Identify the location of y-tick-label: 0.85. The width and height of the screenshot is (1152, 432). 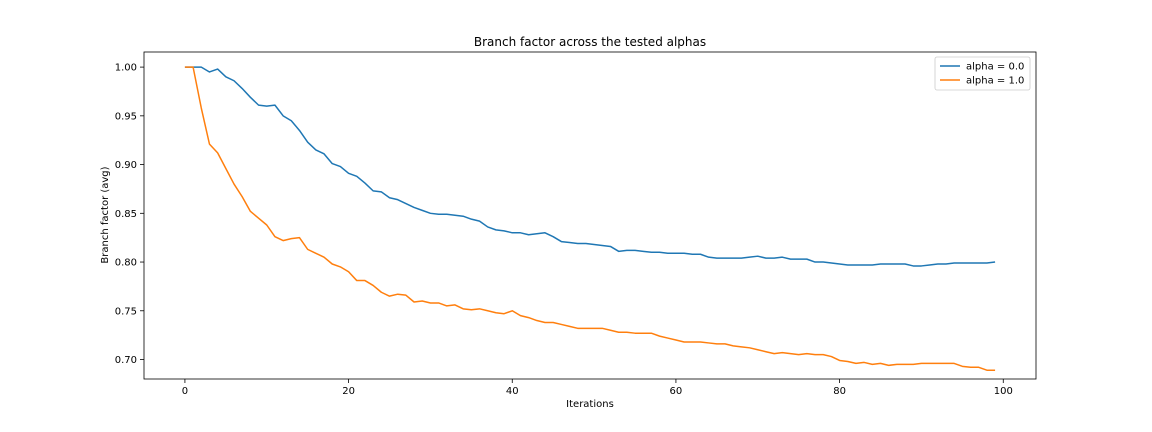
(126, 214).